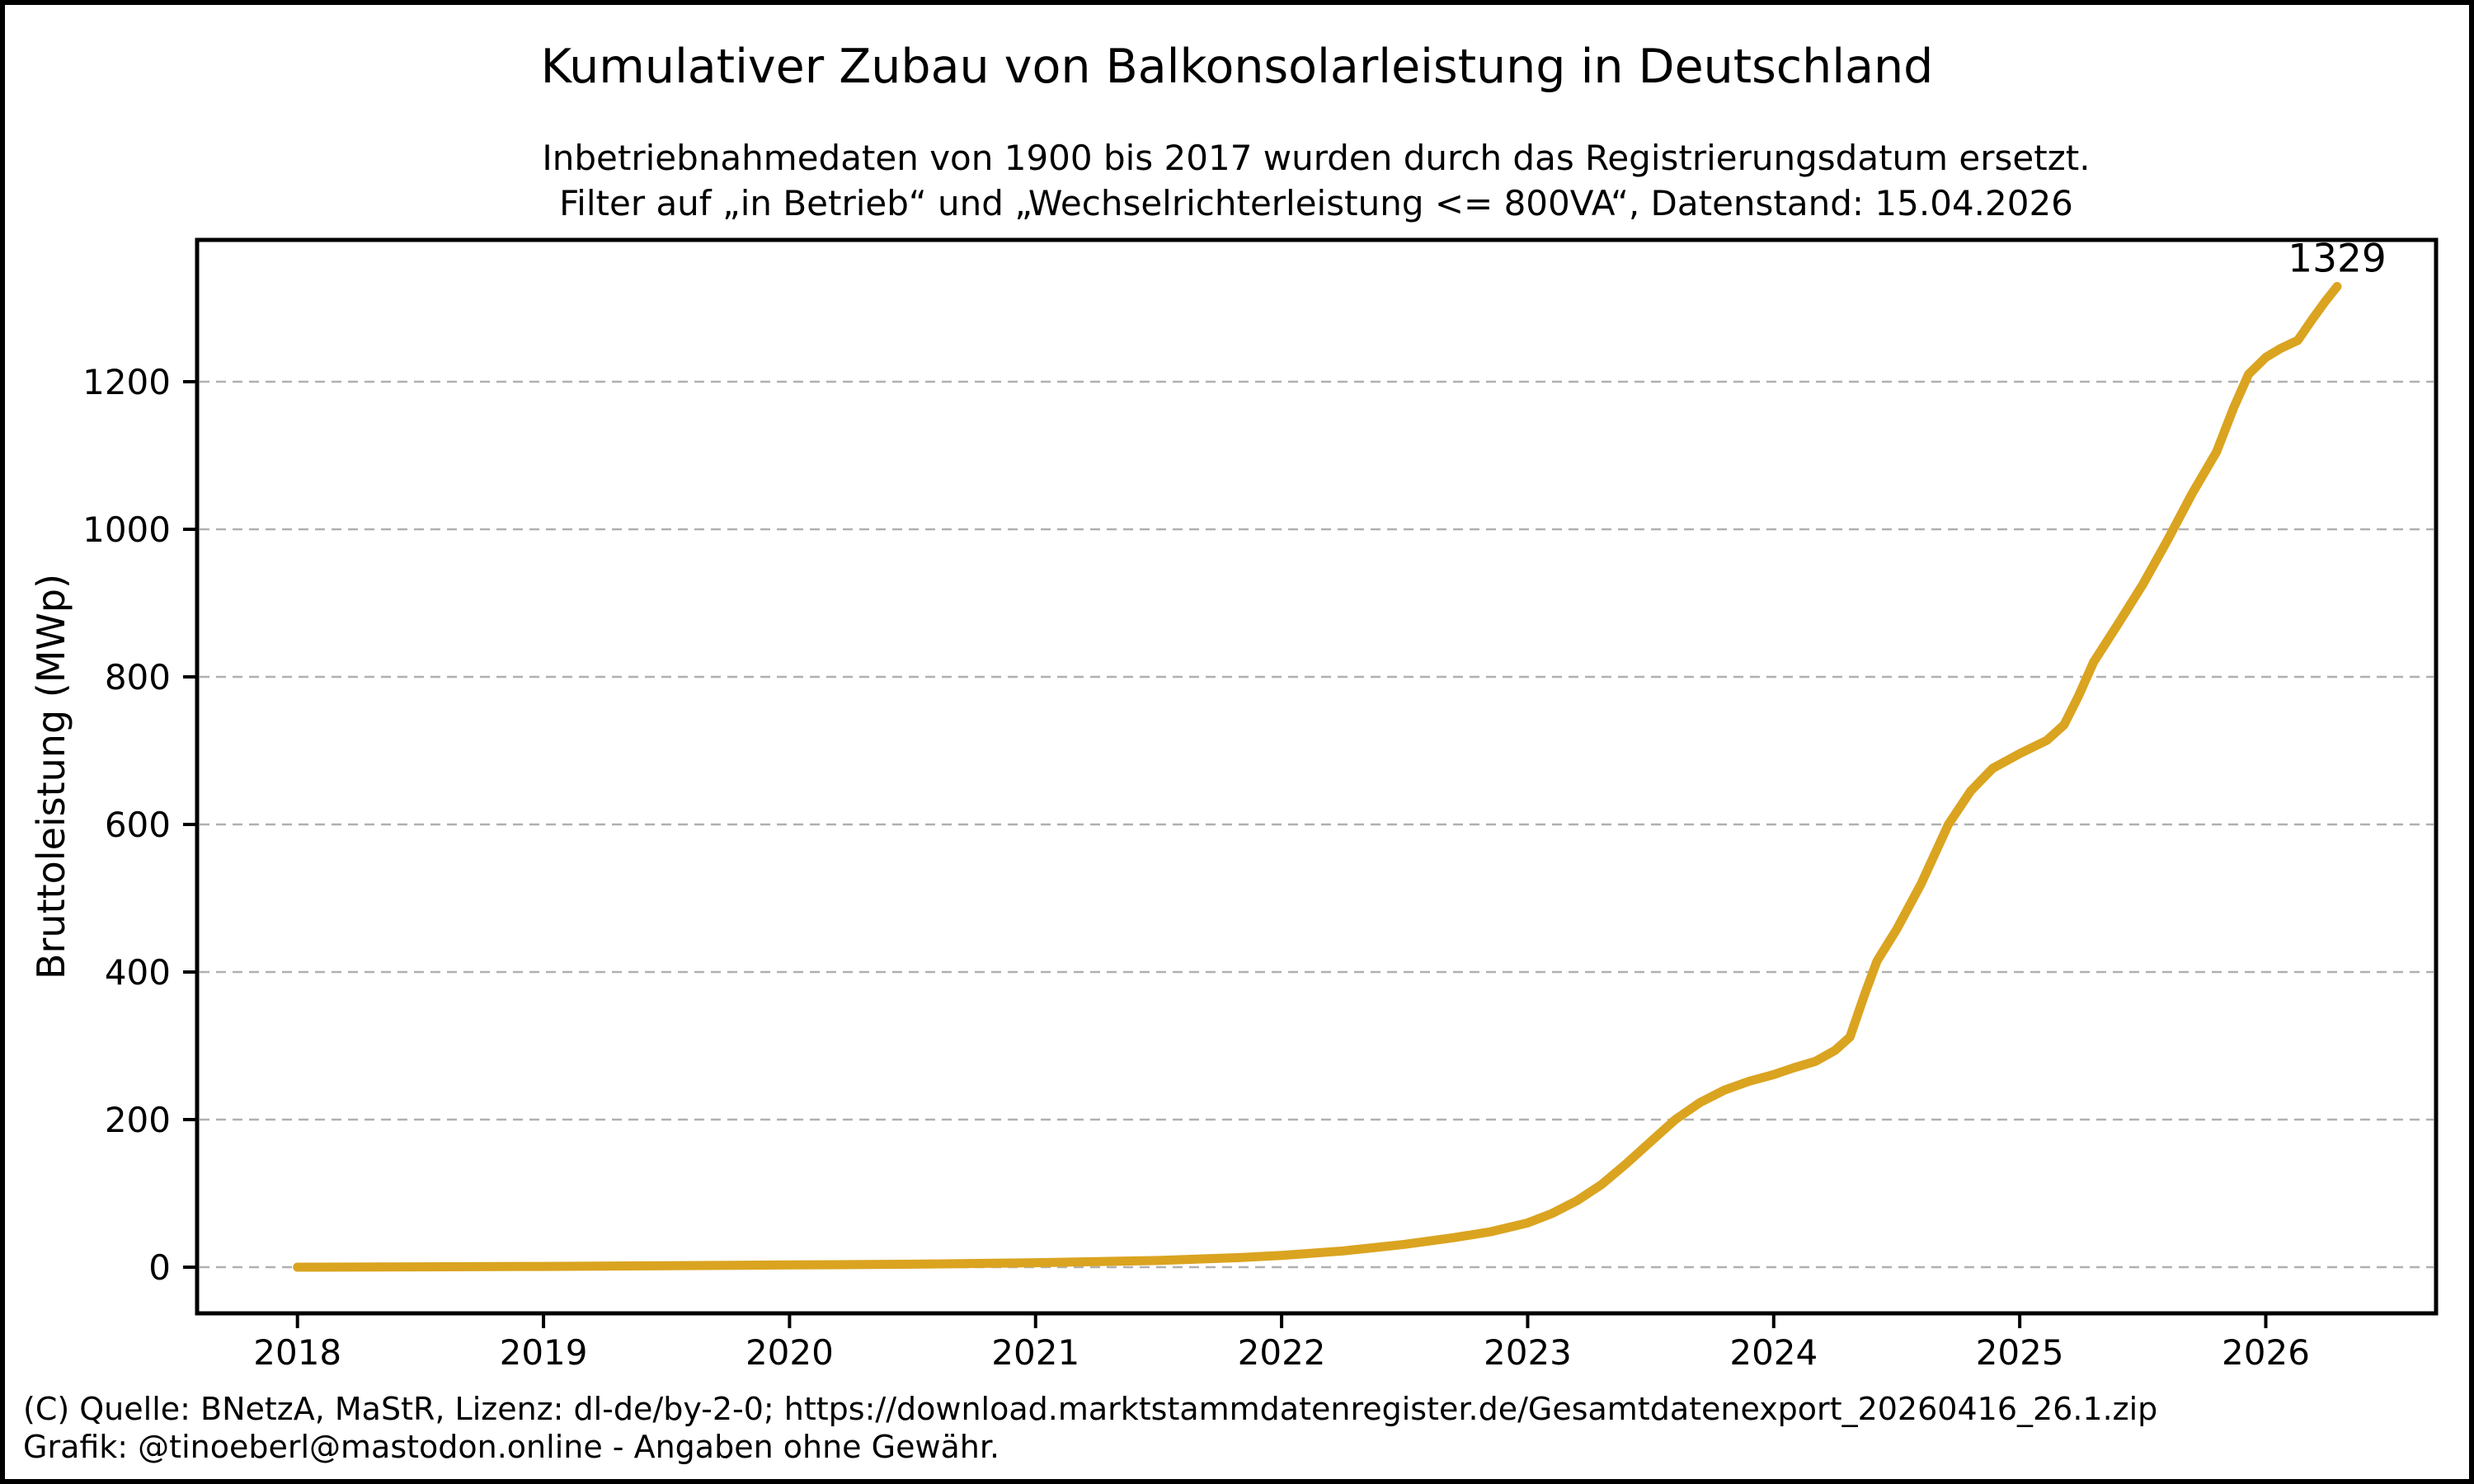  What do you see at coordinates (159, 1267) in the screenshot?
I see `y-tick-label-0: 0` at bounding box center [159, 1267].